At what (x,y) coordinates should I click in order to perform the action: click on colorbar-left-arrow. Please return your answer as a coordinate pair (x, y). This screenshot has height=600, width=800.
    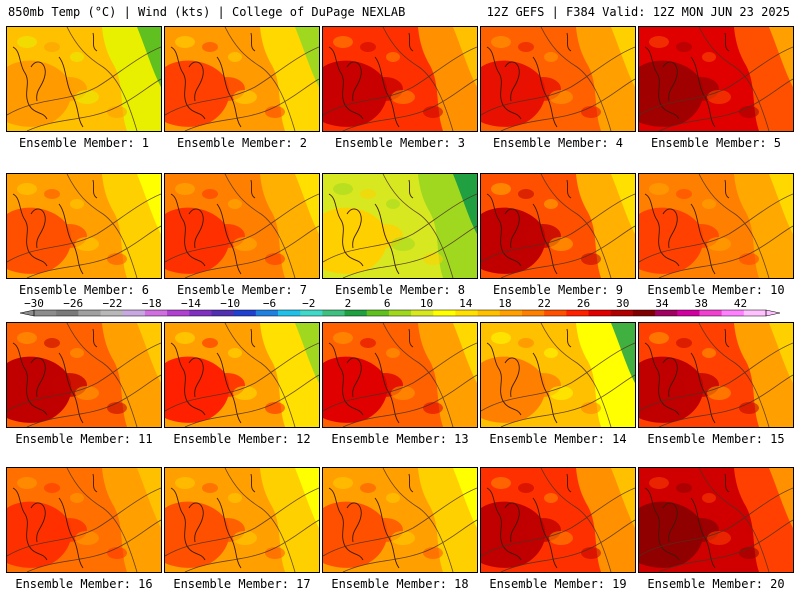
    Looking at the image, I should click on (27, 313).